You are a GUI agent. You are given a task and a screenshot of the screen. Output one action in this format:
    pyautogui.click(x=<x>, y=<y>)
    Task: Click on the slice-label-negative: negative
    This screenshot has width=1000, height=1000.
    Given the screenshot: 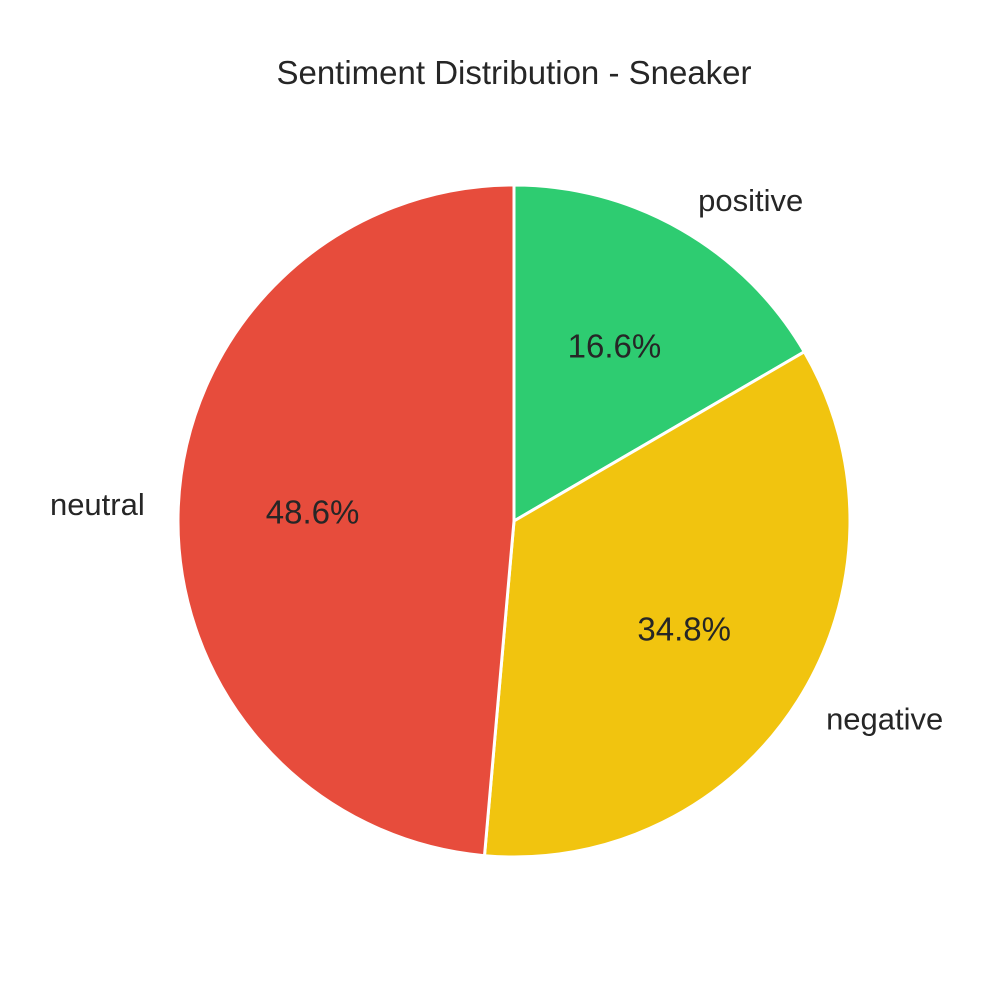 What is the action you would take?
    pyautogui.click(x=884, y=719)
    